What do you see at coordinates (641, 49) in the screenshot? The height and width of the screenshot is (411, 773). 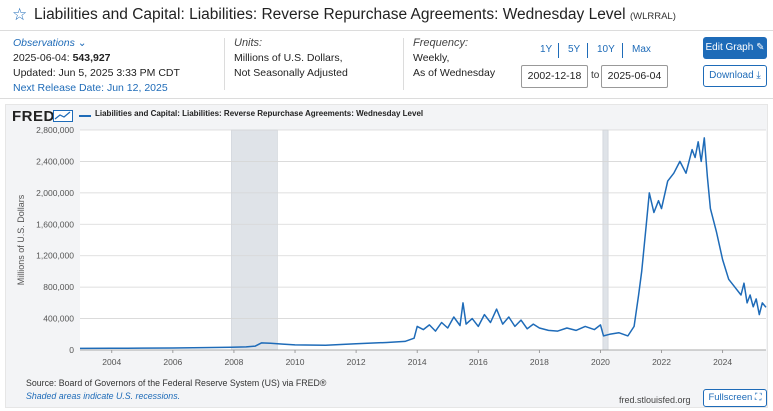 I see `range-max-button: Max` at bounding box center [641, 49].